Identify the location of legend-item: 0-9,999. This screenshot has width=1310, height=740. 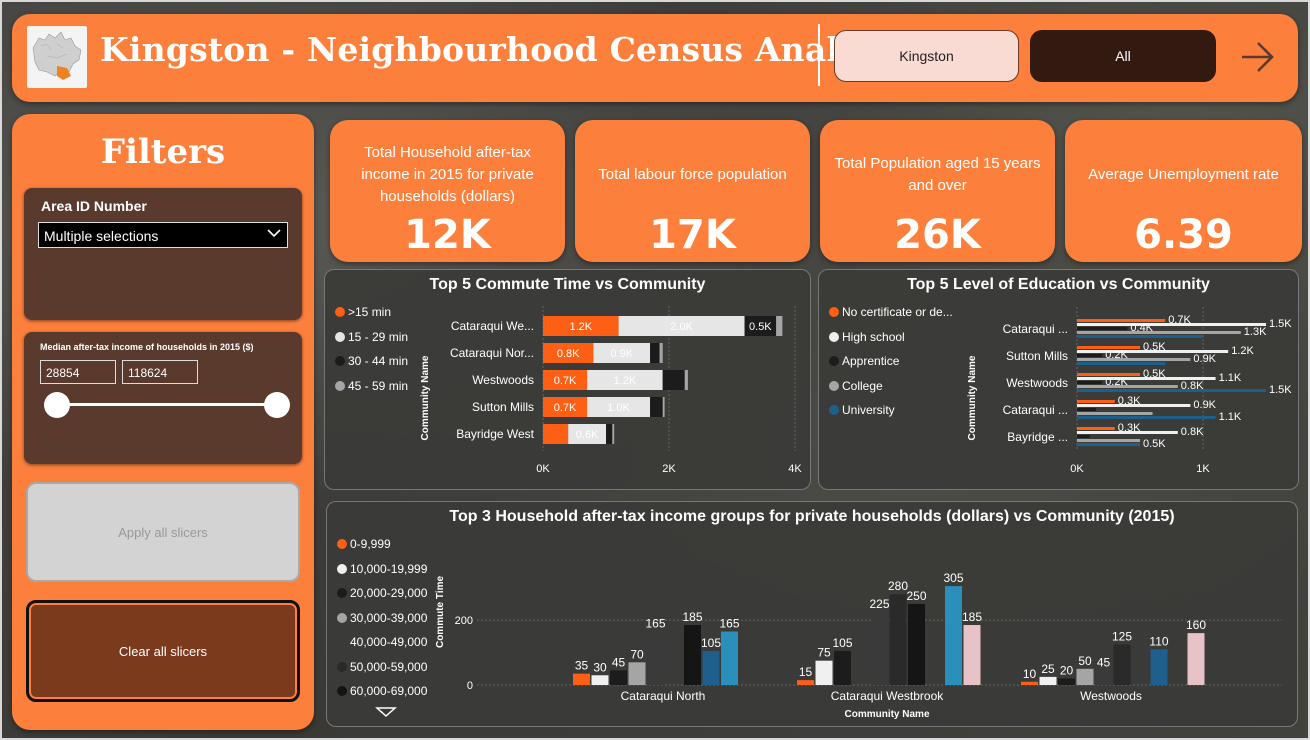
(364, 544).